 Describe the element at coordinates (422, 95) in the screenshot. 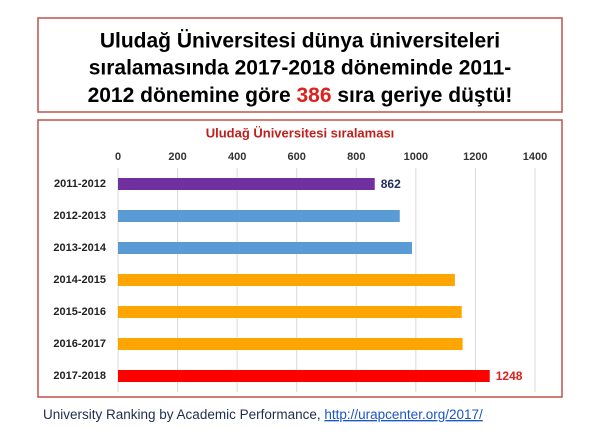

I see `headline-text: sıra geriye düştü!` at that location.